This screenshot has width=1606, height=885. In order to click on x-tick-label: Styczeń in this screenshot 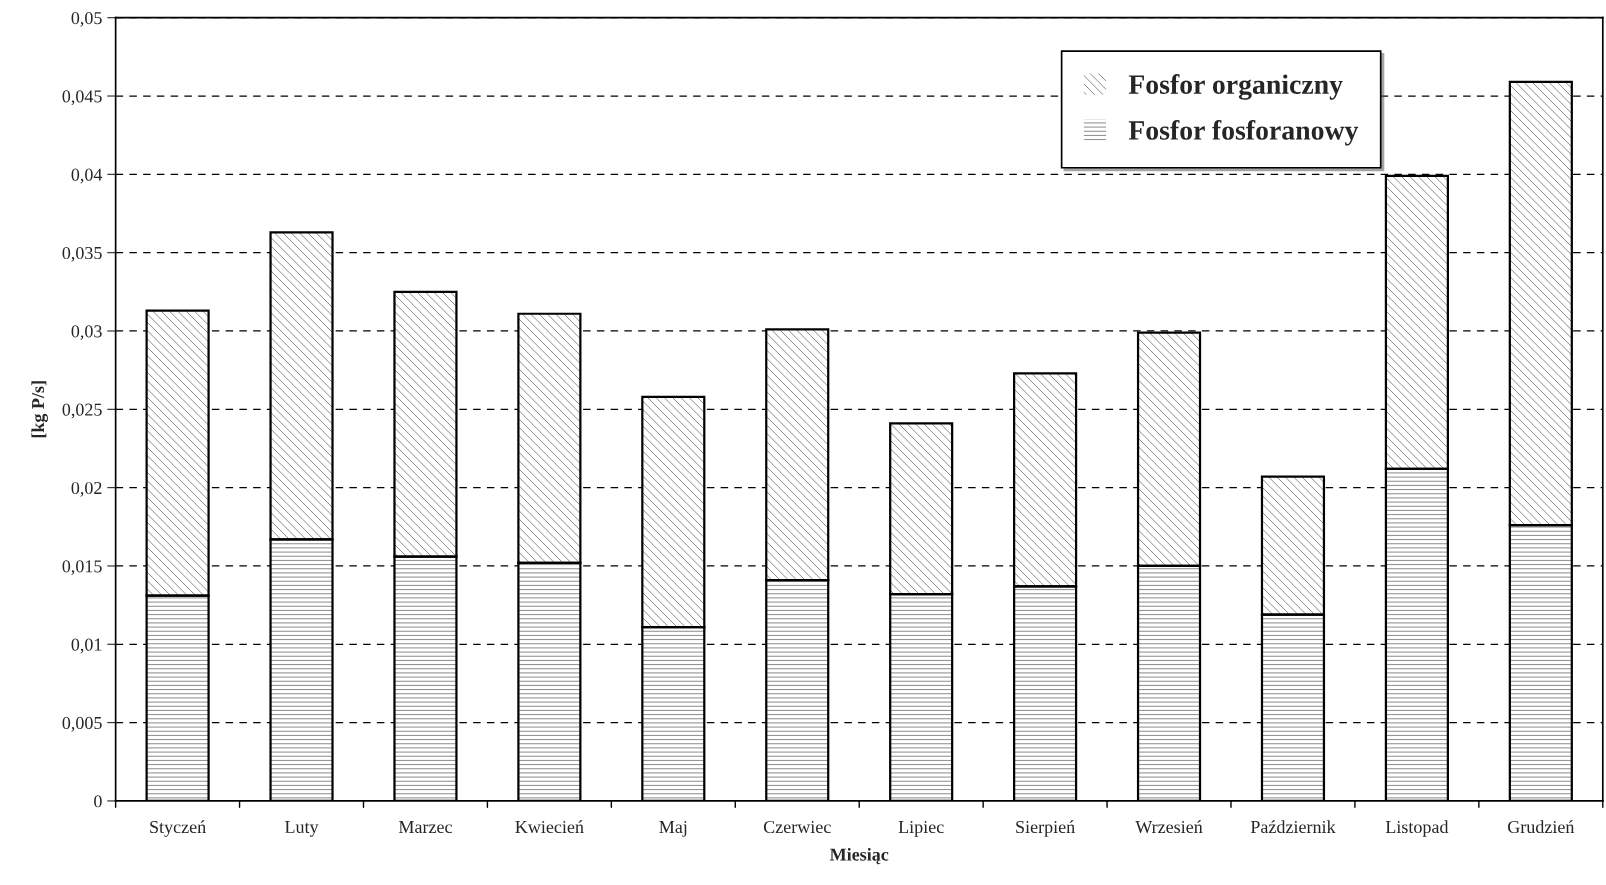, I will do `click(178, 828)`.